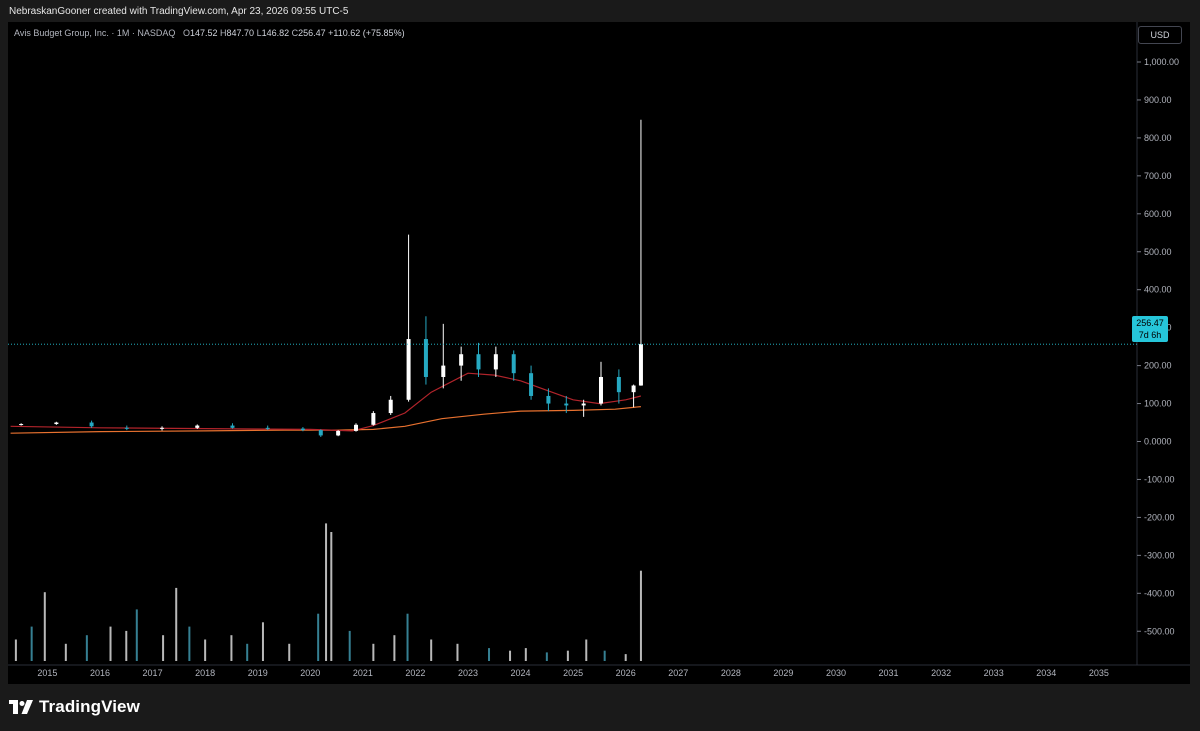  What do you see at coordinates (521, 673) in the screenshot?
I see `x-tick-label: 2024` at bounding box center [521, 673].